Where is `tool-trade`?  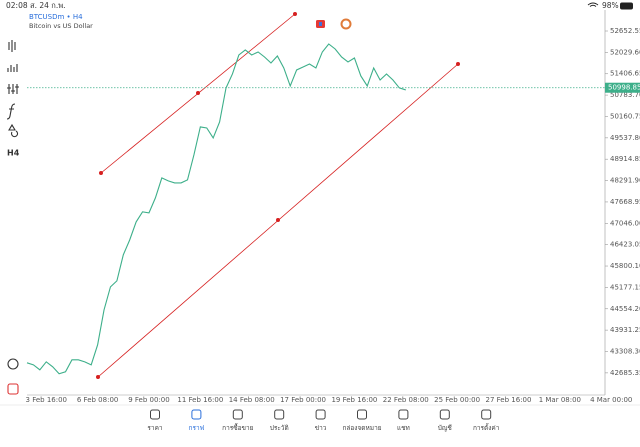 tool-trade is located at coordinates (13, 389).